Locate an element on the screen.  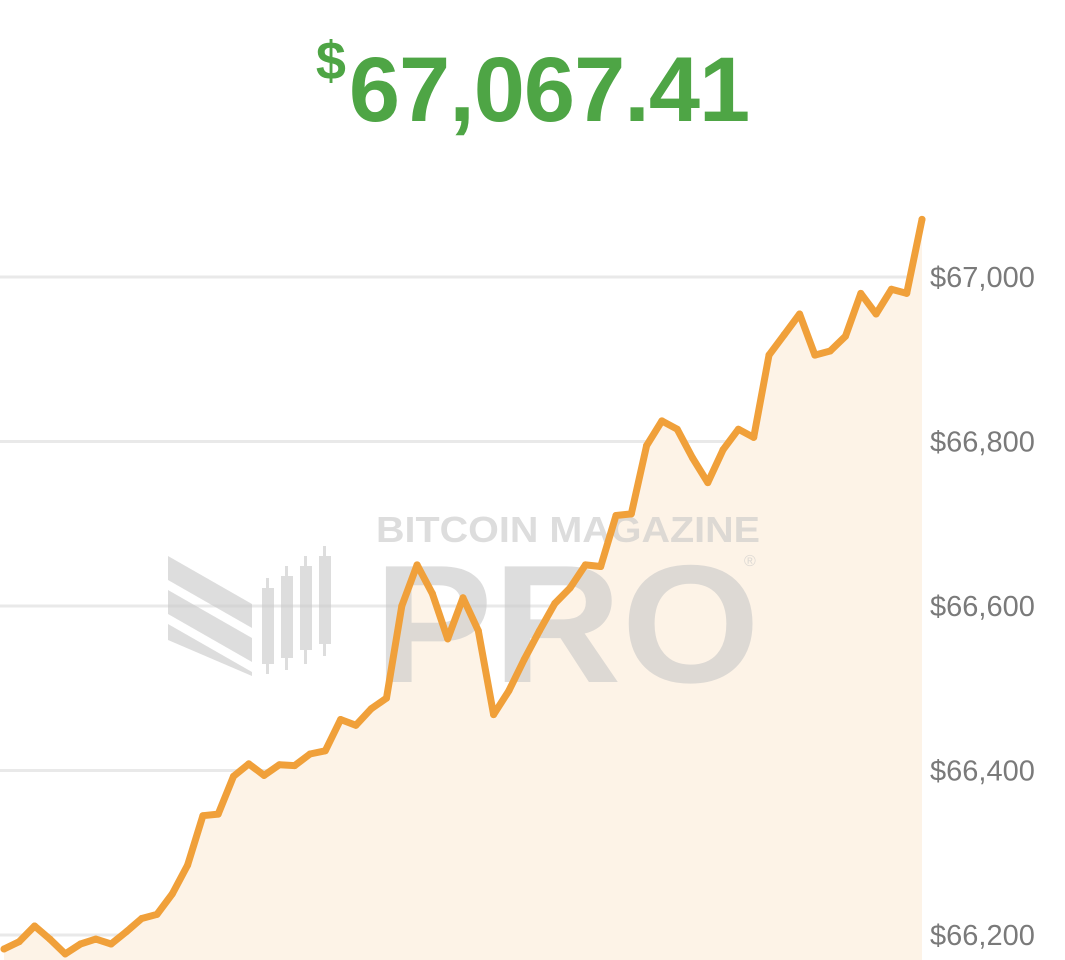
bitcoin-magazine-pro-watermark: BITCOIN MAGAZINE PRO ® is located at coordinates (464, 613).